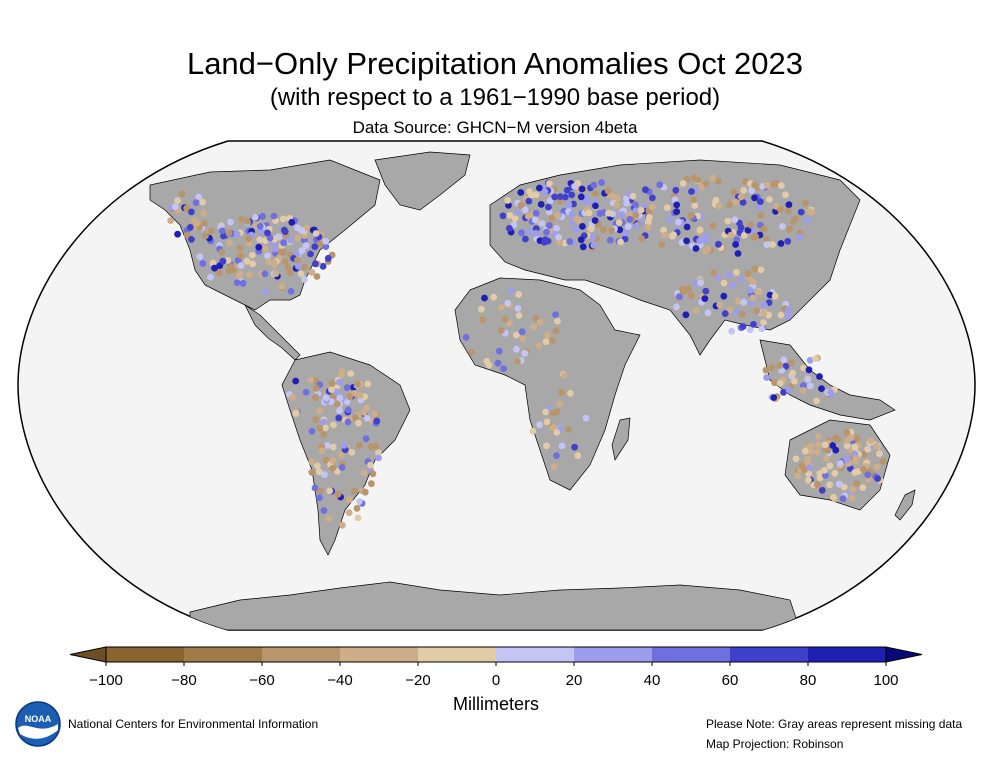 This screenshot has height=765, width=990. I want to click on central-america, so click(272, 332).